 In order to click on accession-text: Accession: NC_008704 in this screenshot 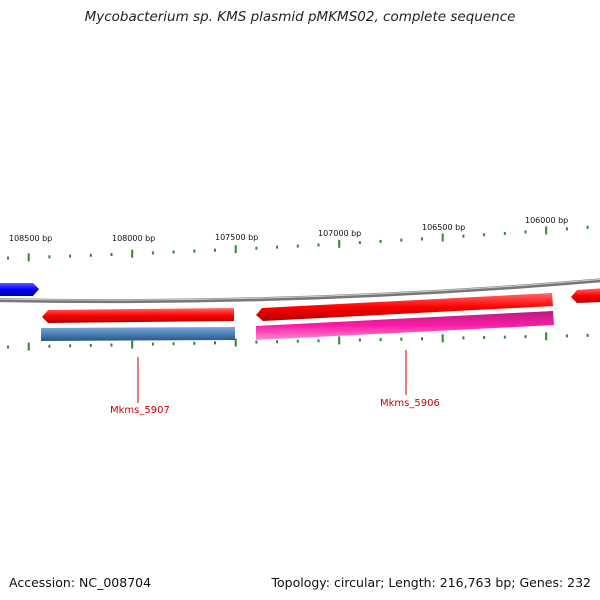, I will do `click(80, 582)`.